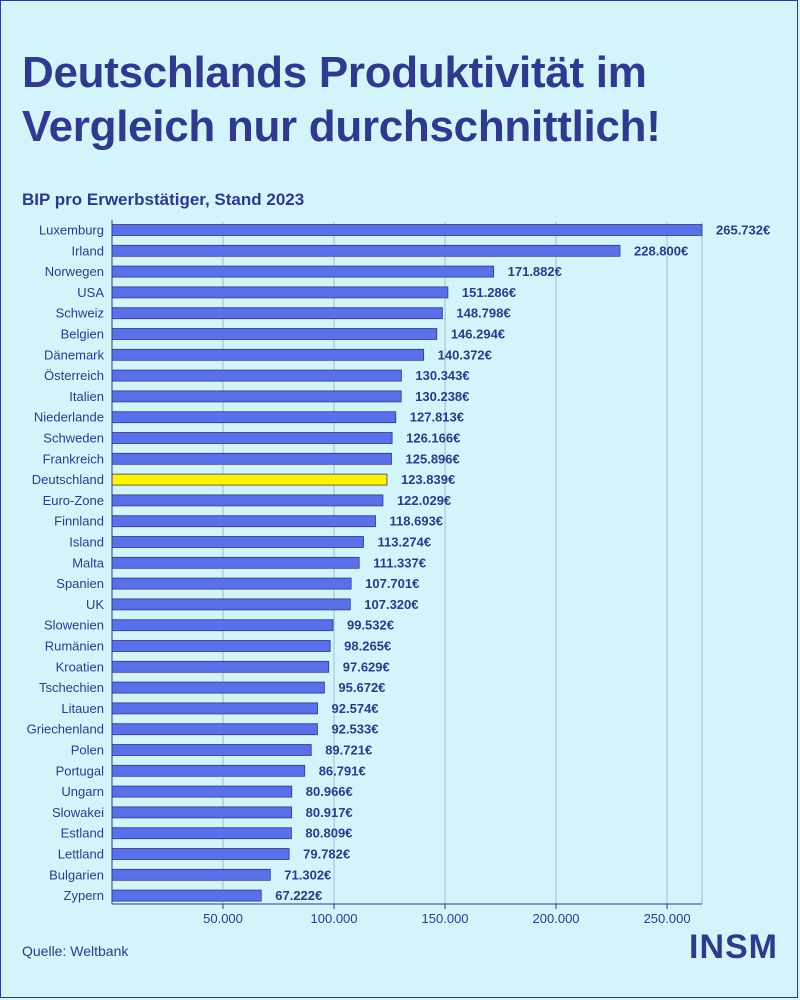 This screenshot has width=800, height=1000. Describe the element at coordinates (65, 729) in the screenshot. I see `category-label: Griechenland` at that location.